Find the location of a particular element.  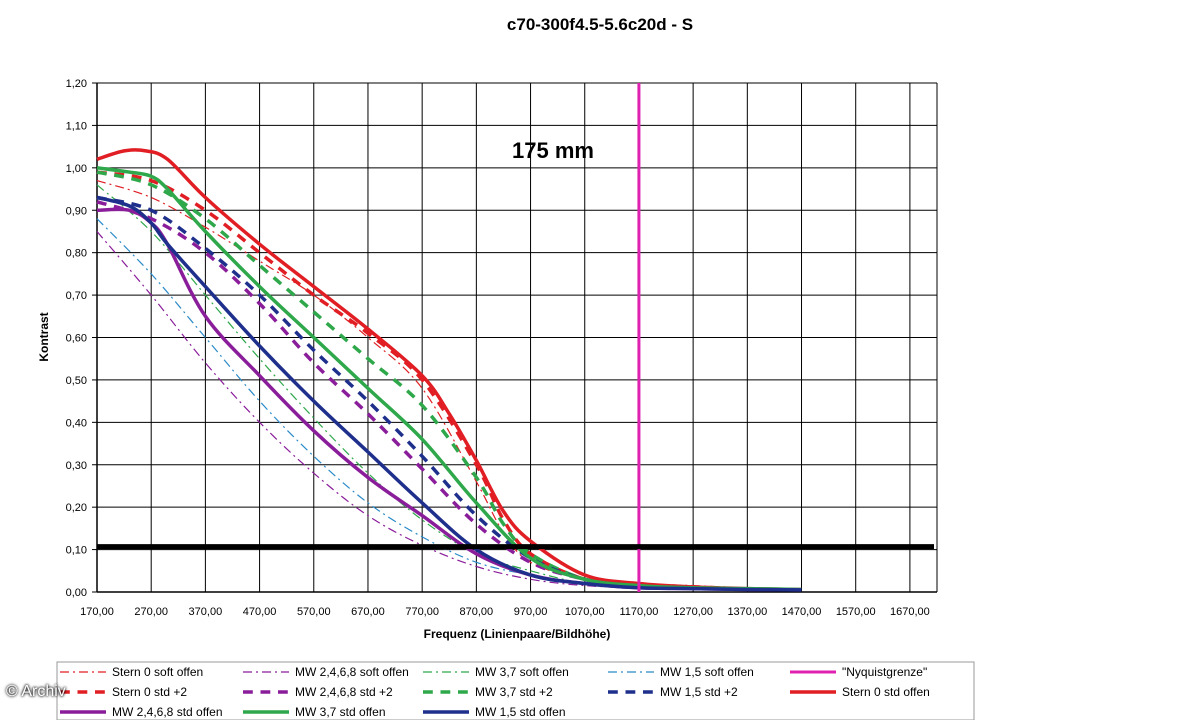

y-tick-label: 0,20 is located at coordinates (76, 508).